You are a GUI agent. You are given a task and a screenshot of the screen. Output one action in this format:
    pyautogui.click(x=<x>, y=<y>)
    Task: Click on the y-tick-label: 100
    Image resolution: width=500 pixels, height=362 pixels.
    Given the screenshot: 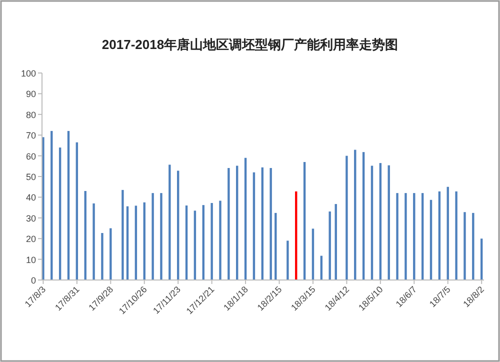 What is the action you would take?
    pyautogui.click(x=28, y=73)
    